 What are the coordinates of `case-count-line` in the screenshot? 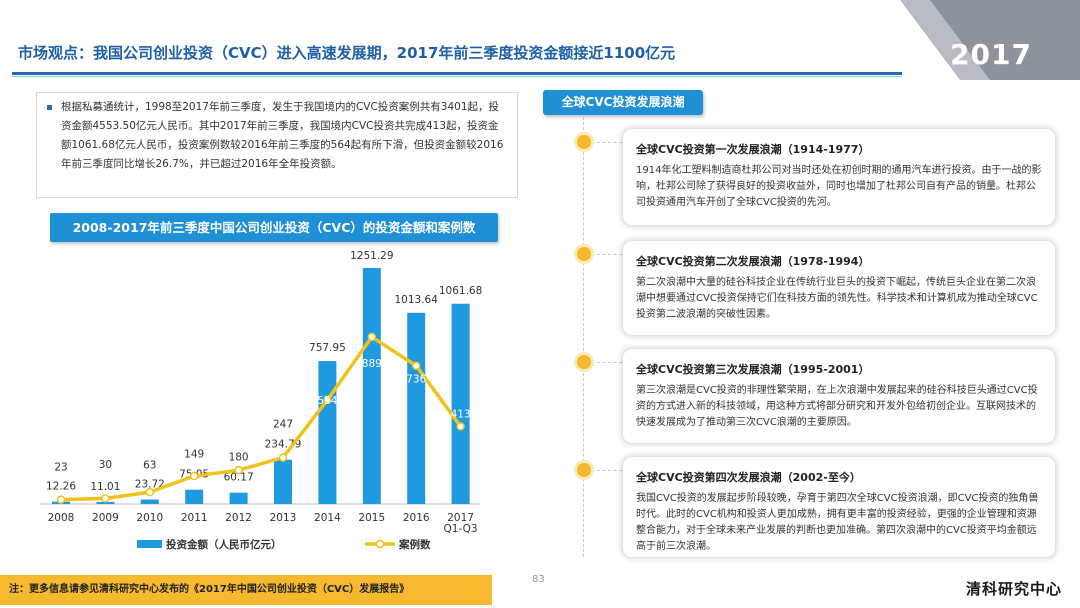 It's located at (261, 418).